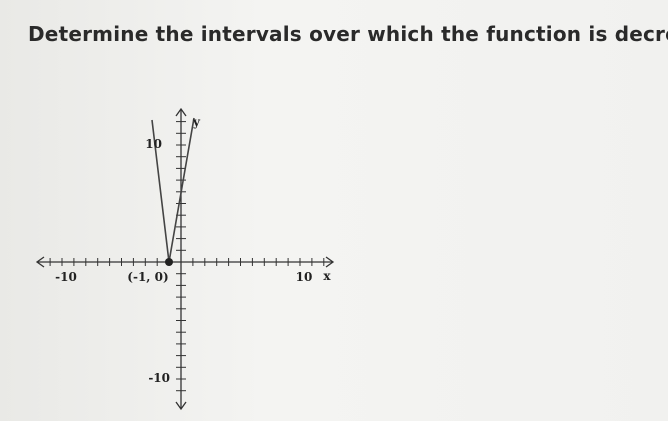 The width and height of the screenshot is (668, 421). Describe the element at coordinates (40, 262) in the screenshot. I see `x-arrow-left` at that location.